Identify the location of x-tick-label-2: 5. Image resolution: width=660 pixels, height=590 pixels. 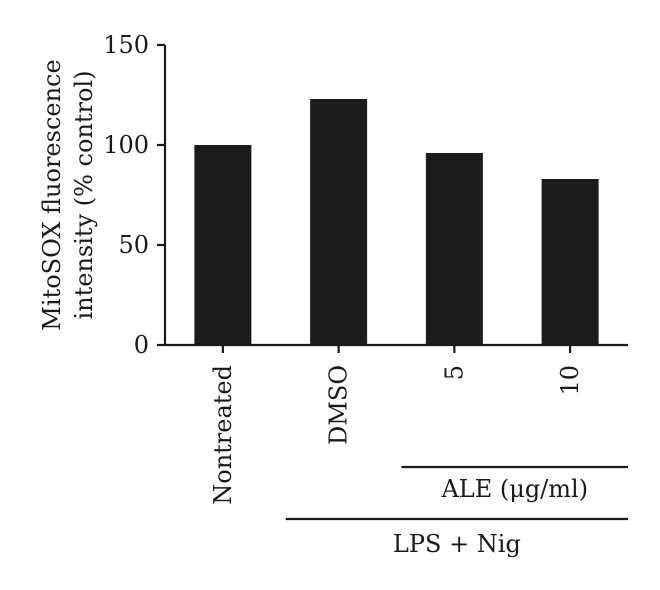
(454, 372).